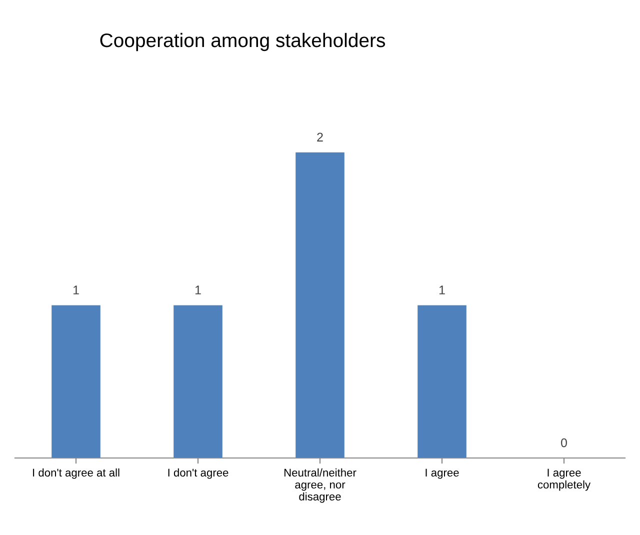 This screenshot has width=640, height=535. What do you see at coordinates (564, 443) in the screenshot?
I see `data-label: 0` at bounding box center [564, 443].